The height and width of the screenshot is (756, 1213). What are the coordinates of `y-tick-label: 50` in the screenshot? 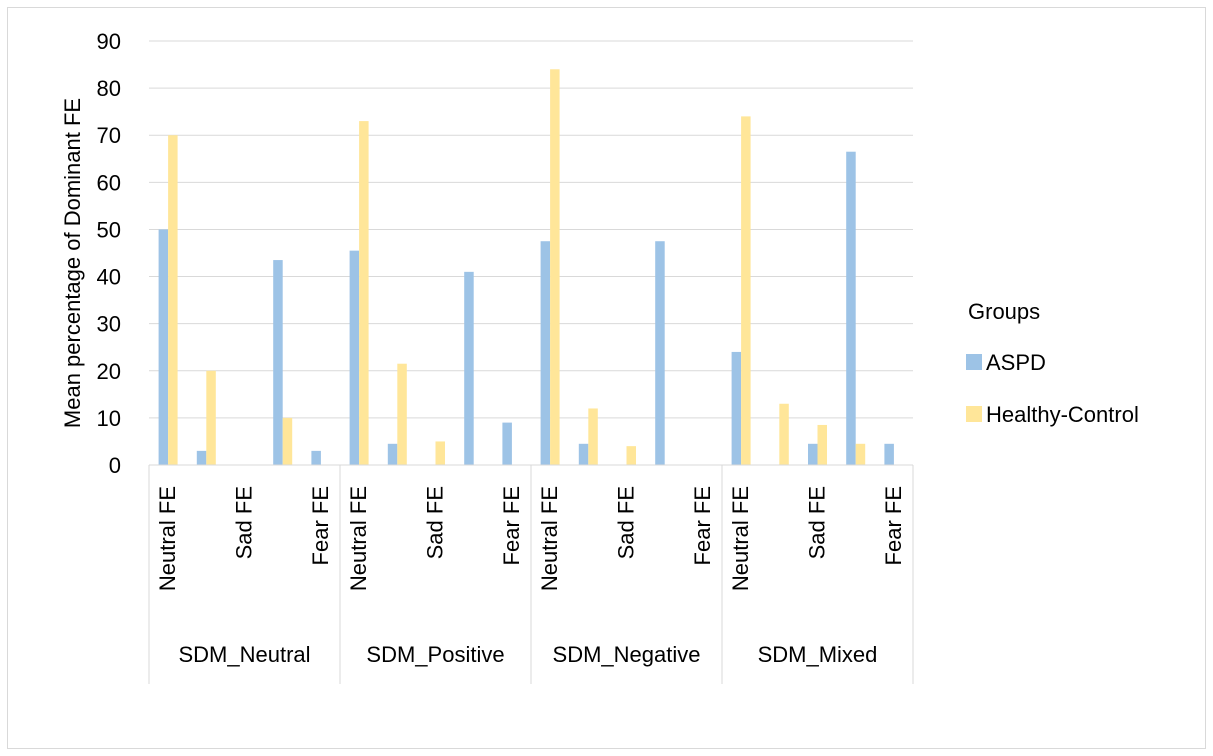 It's located at (109, 229).